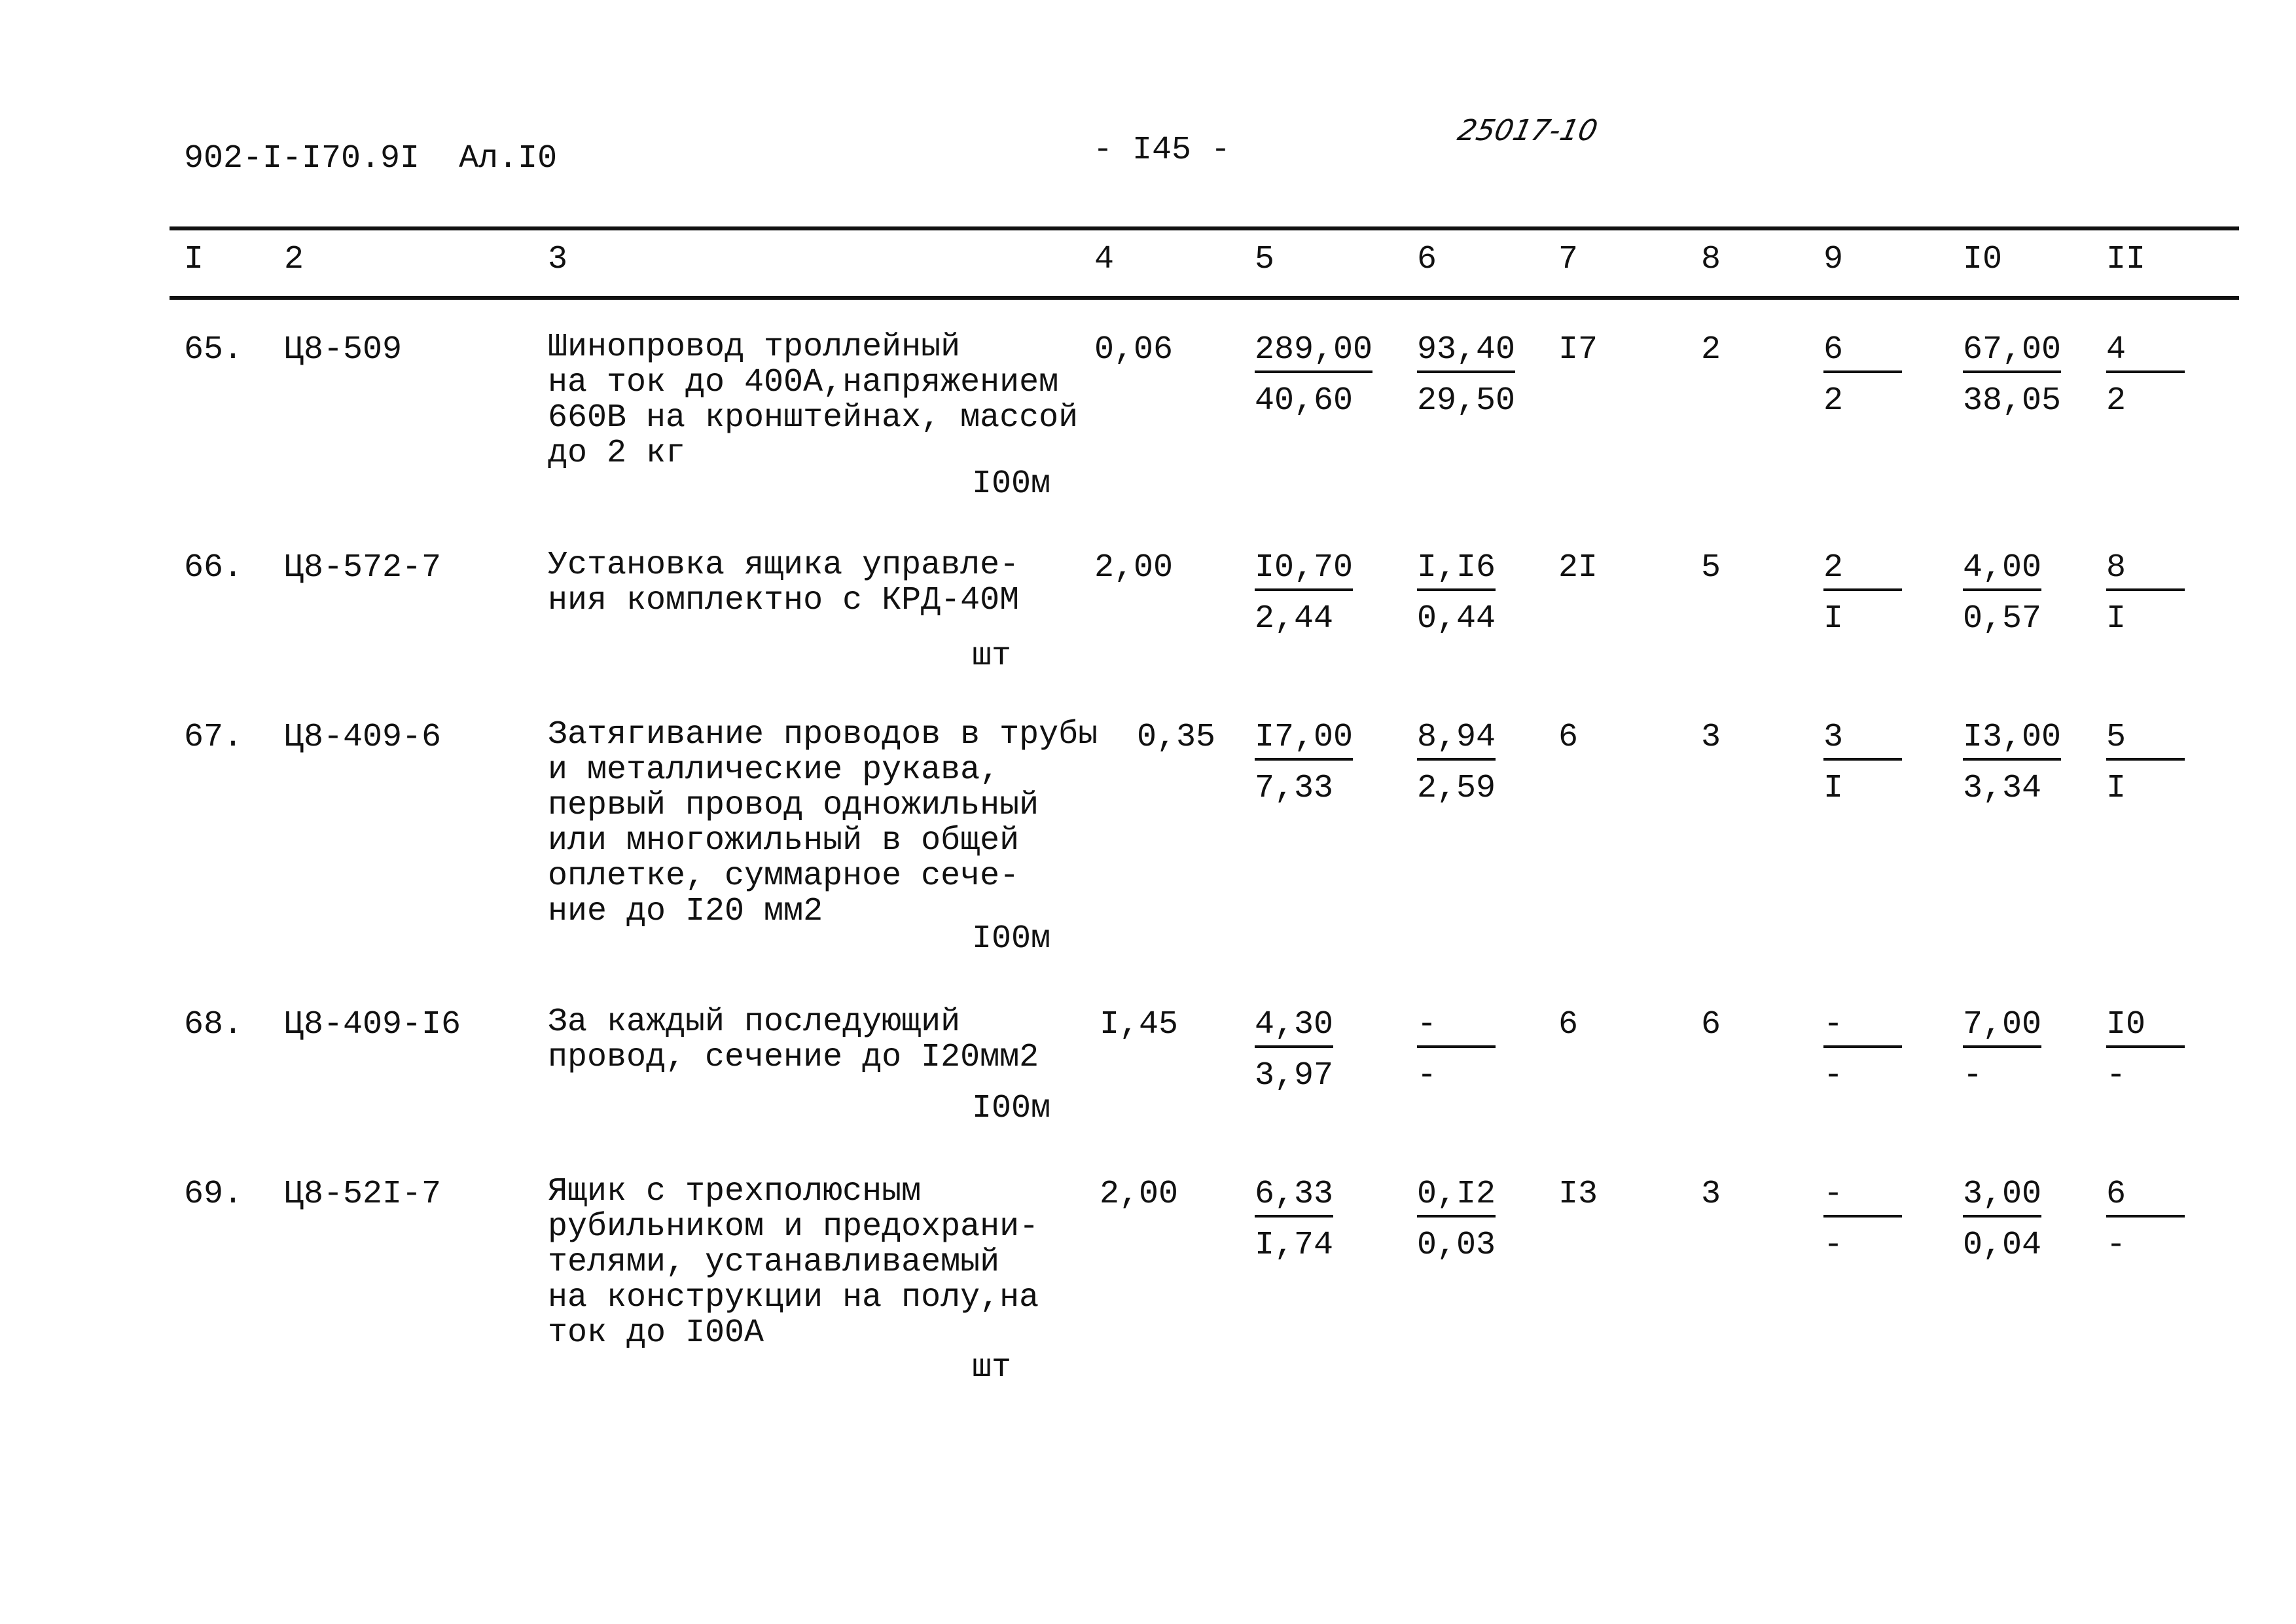 This screenshot has width=2296, height=1624. What do you see at coordinates (685, 911) in the screenshot?
I see `description-line: ние до I20 мм2` at bounding box center [685, 911].